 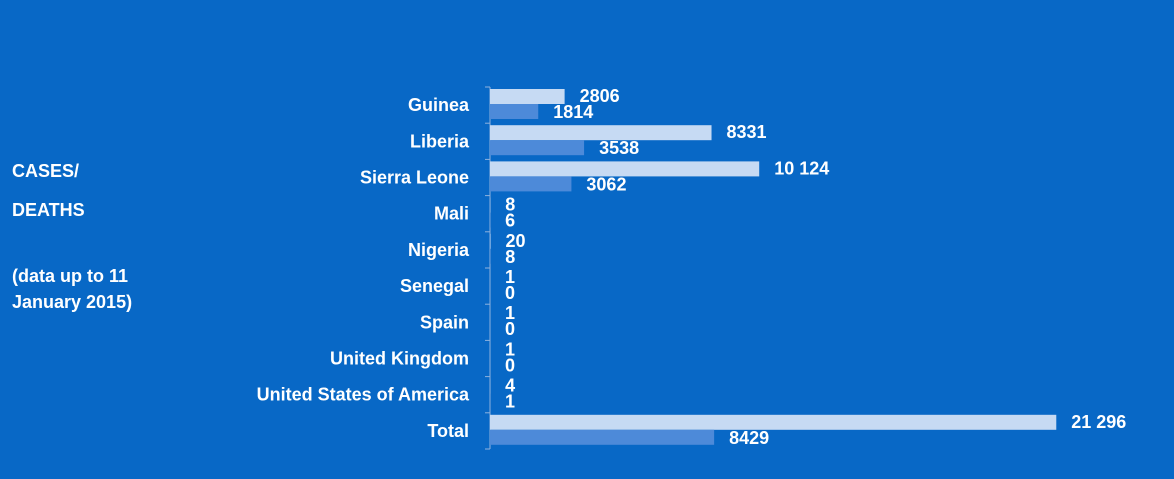 What do you see at coordinates (747, 132) in the screenshot?
I see `cases-value-label: 8331` at bounding box center [747, 132].